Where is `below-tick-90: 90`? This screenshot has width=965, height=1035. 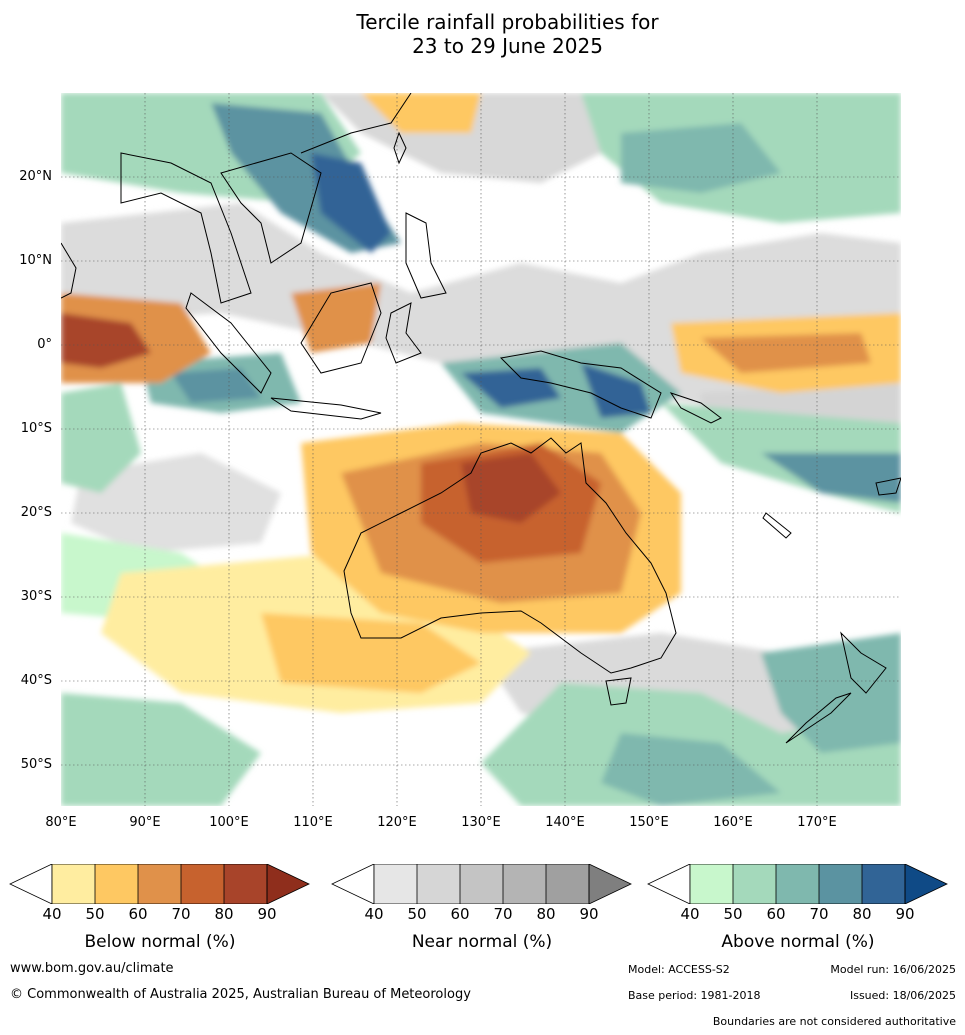 below-tick-90: 90 is located at coordinates (267, 914).